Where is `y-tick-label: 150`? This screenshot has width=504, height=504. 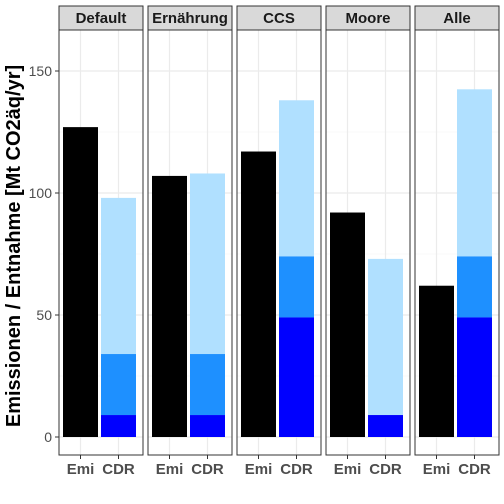 y-tick-label: 150 is located at coordinates (41, 71).